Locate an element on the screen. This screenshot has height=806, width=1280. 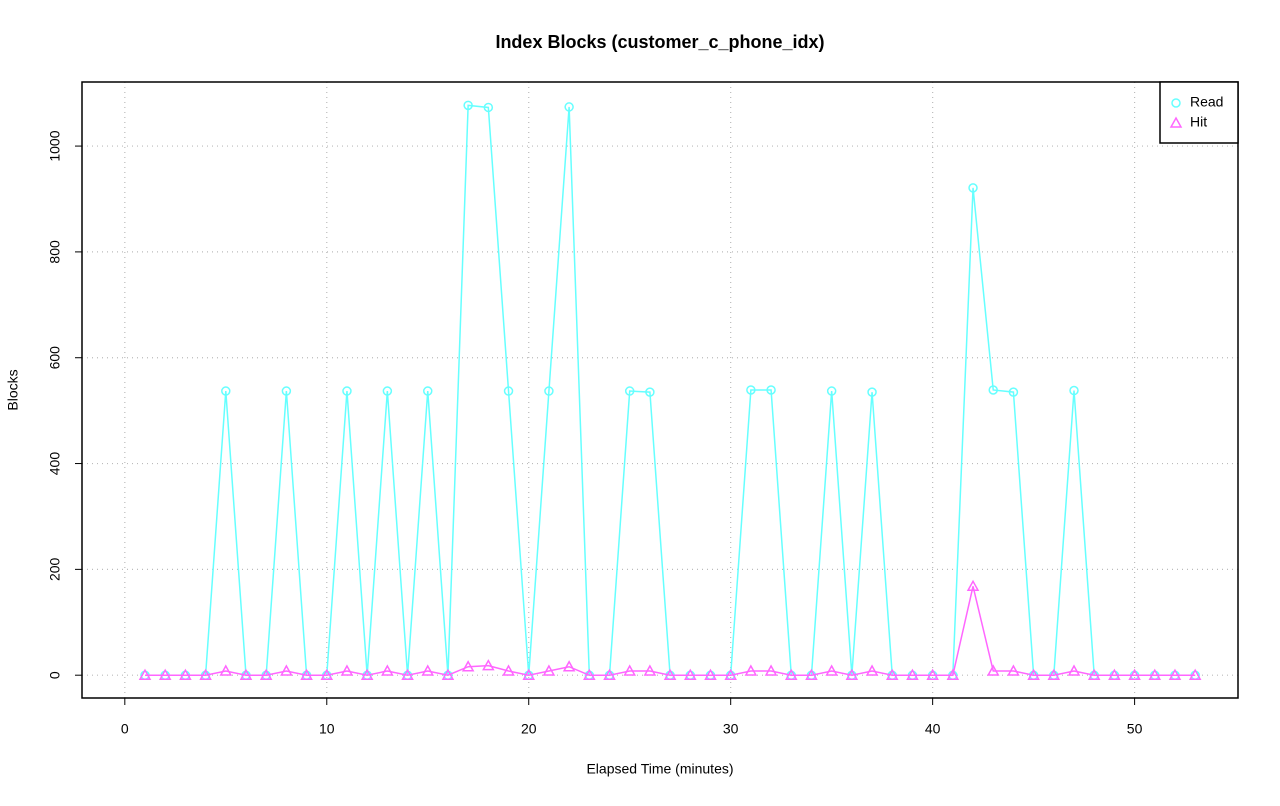
y-axis-label: Blocks is located at coordinates (13, 389).